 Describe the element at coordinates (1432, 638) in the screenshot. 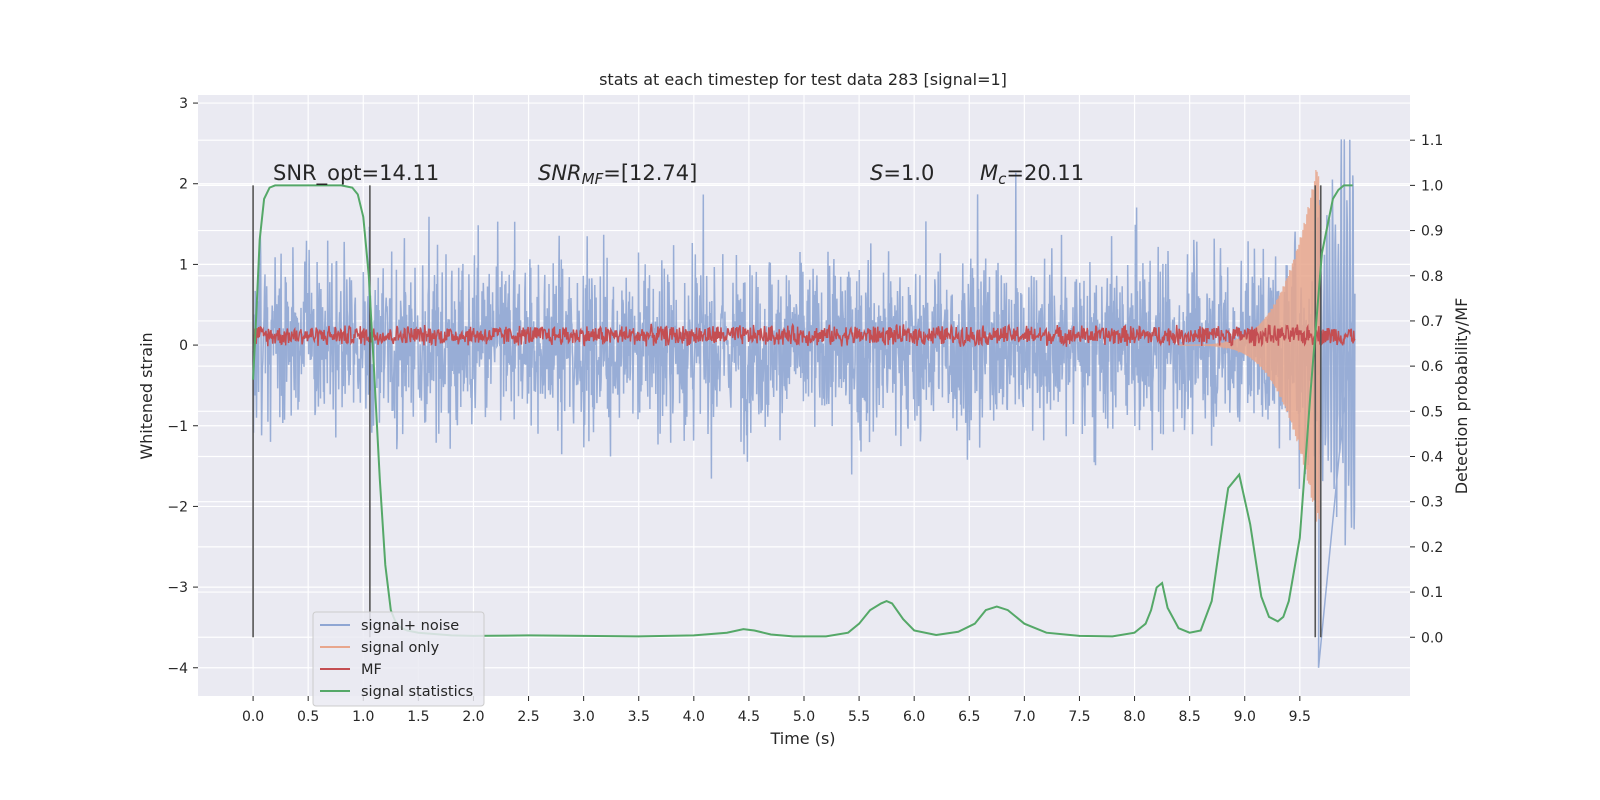

I see `y-right-tick-label: 0.0` at that location.